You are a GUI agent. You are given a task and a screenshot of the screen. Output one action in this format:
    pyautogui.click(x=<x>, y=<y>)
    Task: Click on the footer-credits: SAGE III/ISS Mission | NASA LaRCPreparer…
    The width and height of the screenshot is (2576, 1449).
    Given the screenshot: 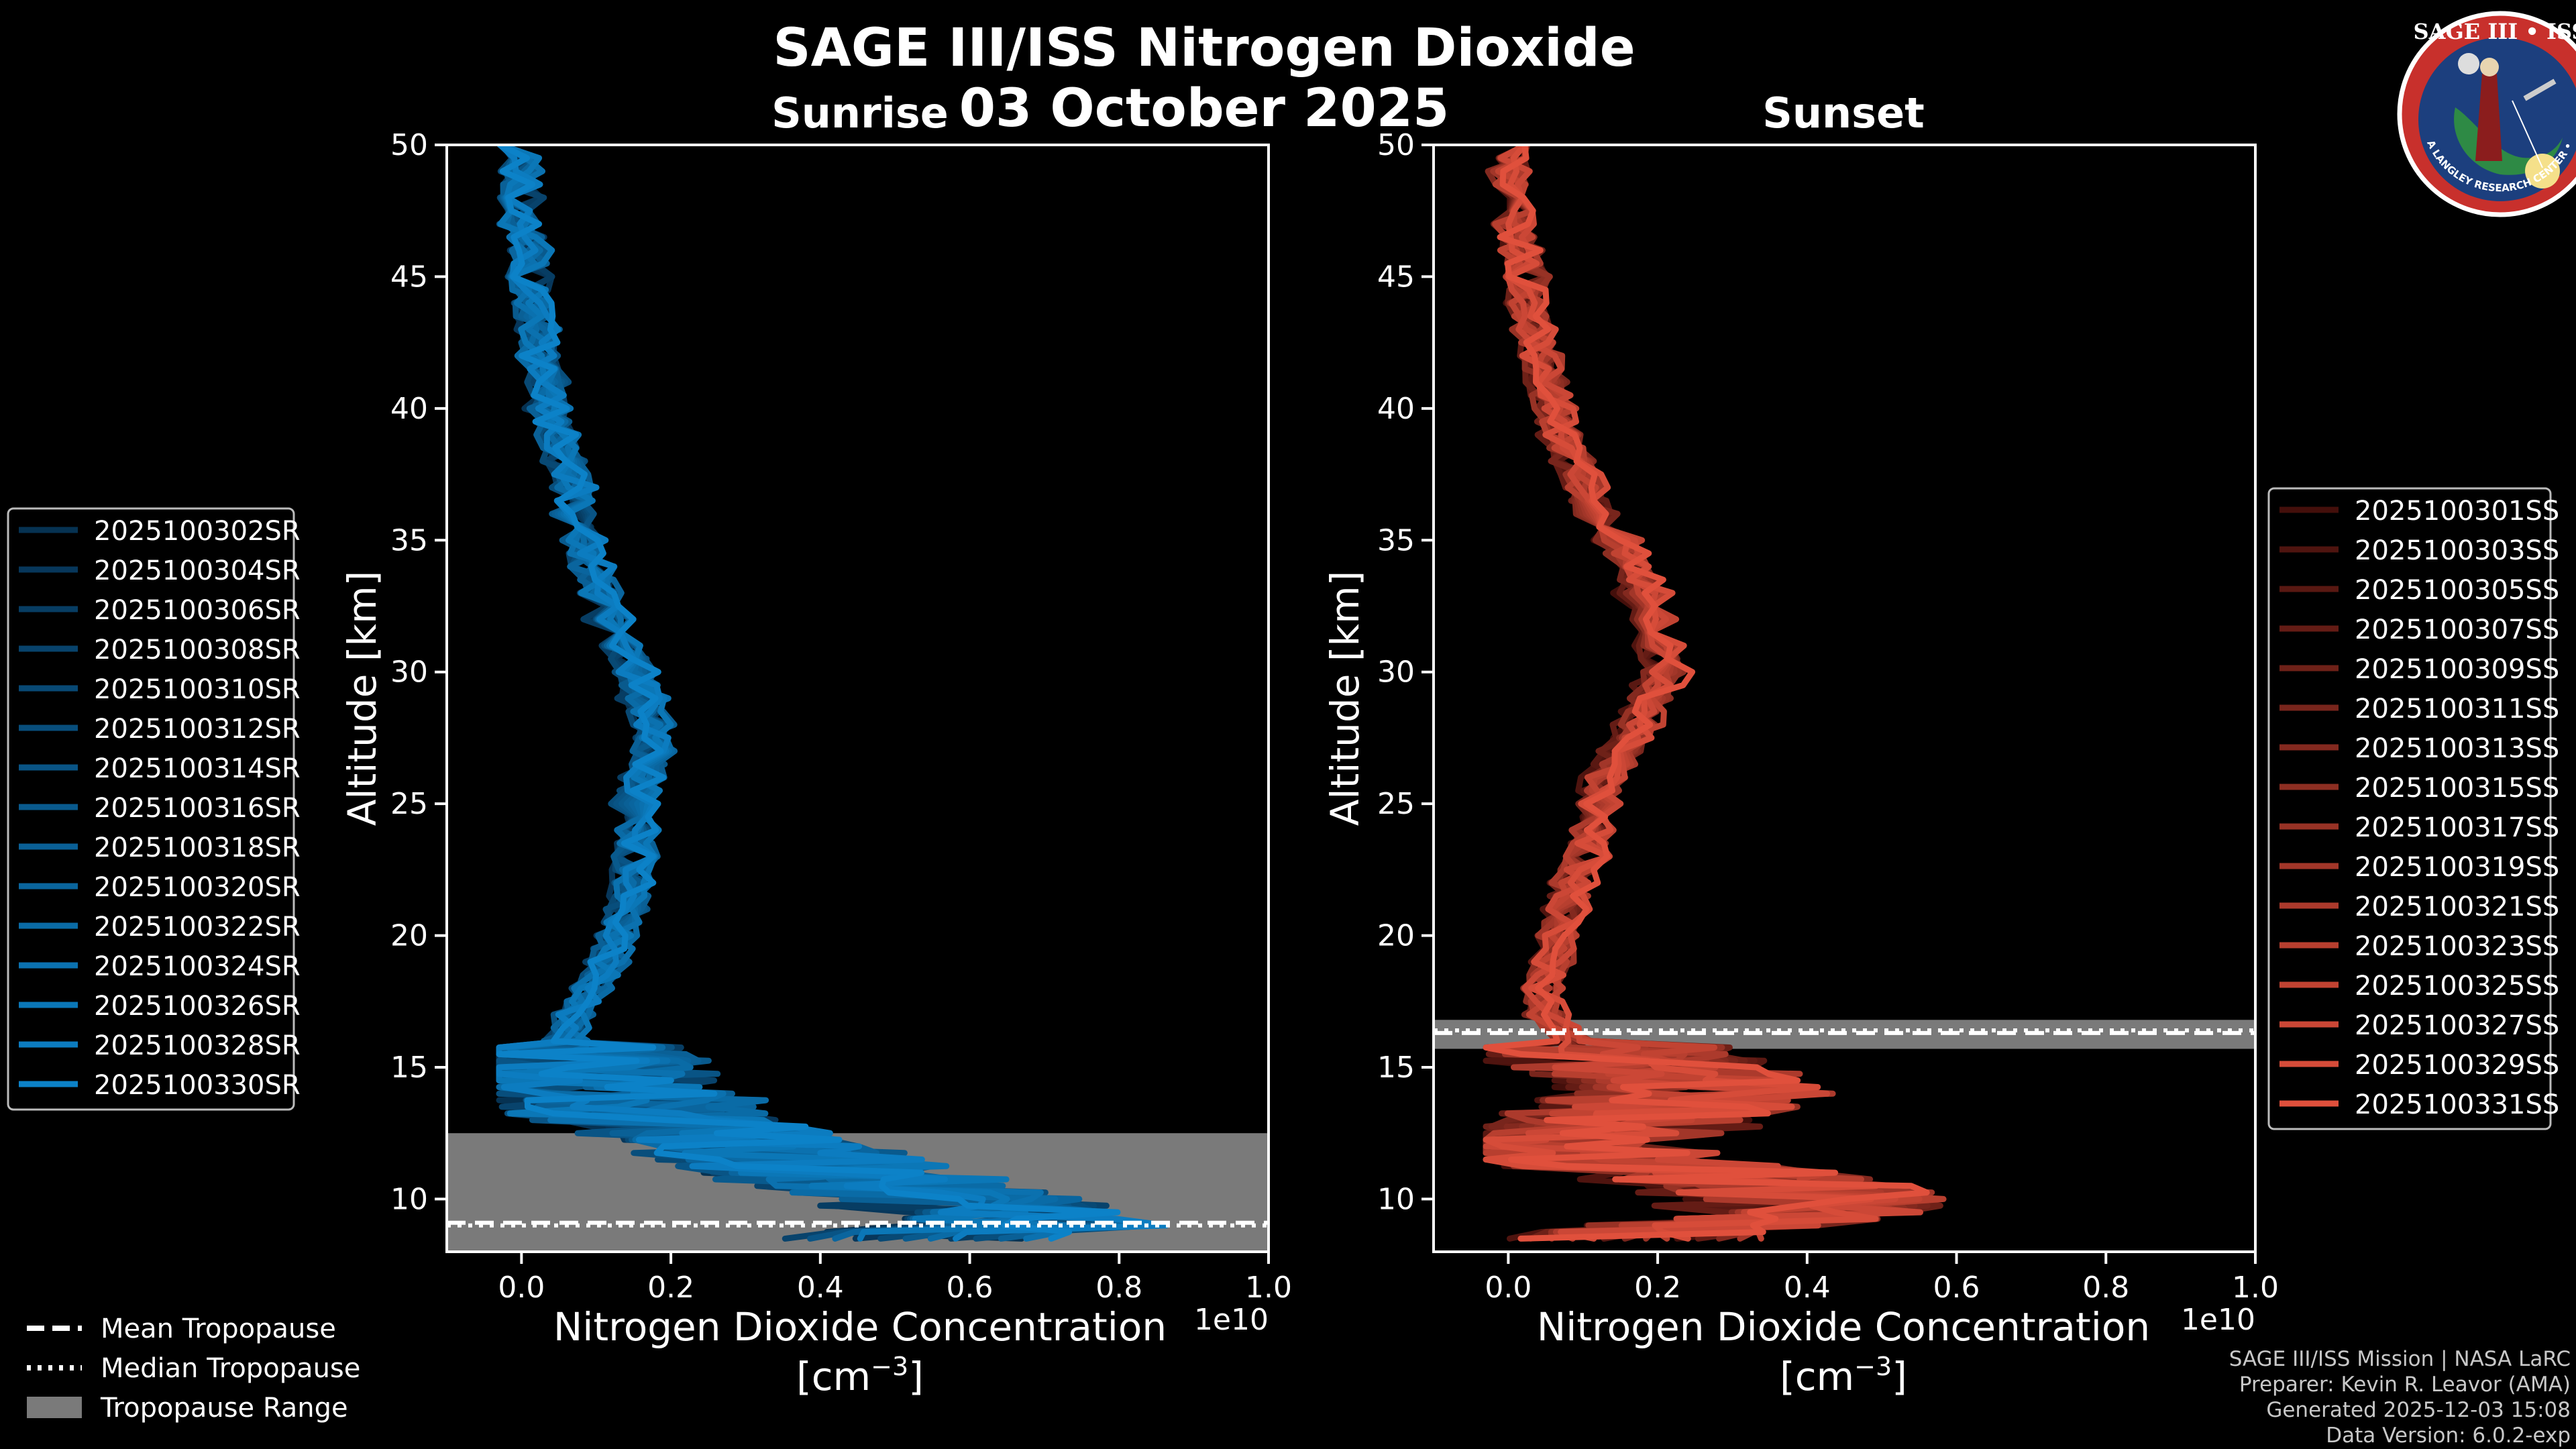 What is the action you would take?
    pyautogui.click(x=2400, y=1397)
    